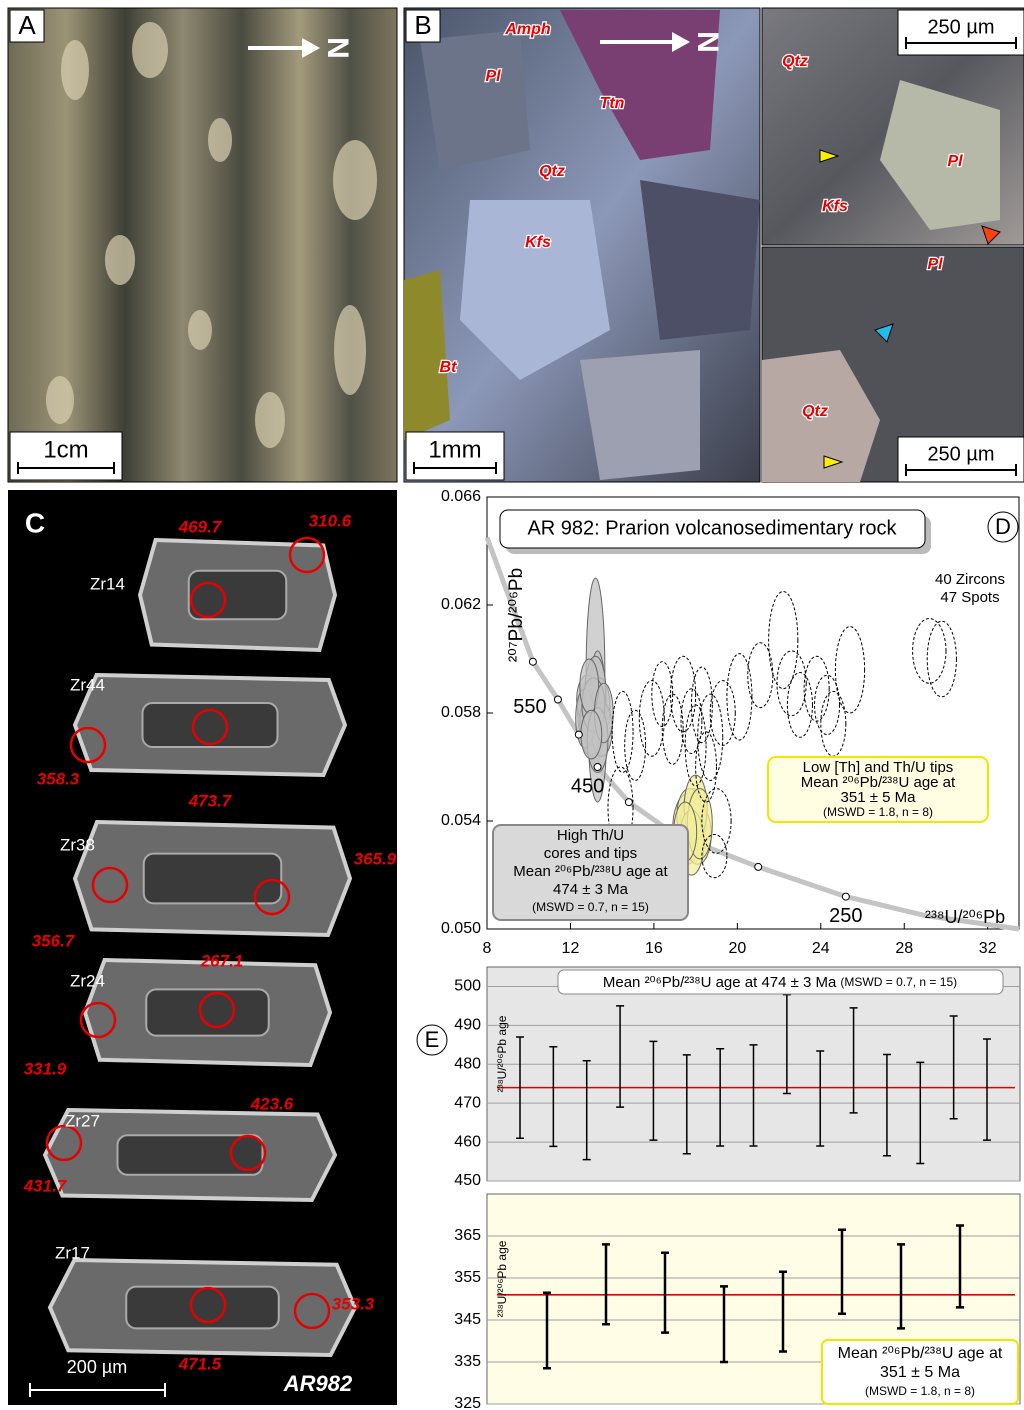 The height and width of the screenshot is (1410, 1024). What do you see at coordinates (467, 1277) in the screenshot?
I see `y-tick-label: 355` at bounding box center [467, 1277].